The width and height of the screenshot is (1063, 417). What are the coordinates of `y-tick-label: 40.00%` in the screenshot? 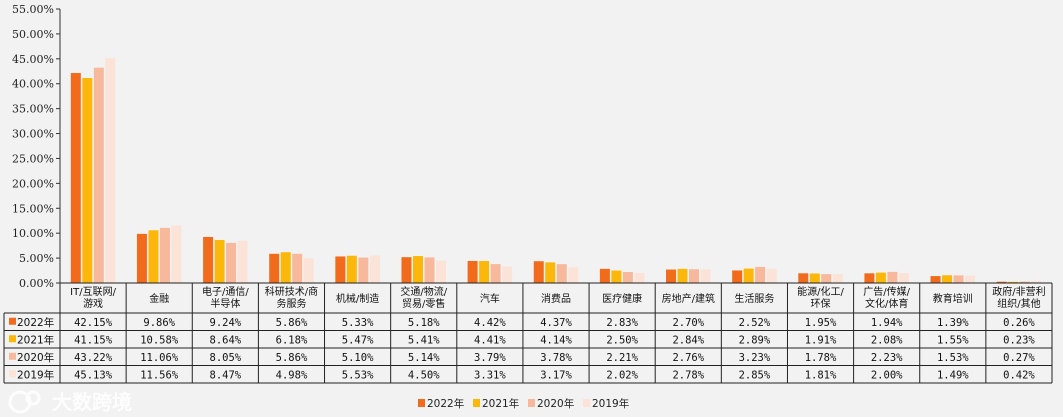 It's located at (33, 84).